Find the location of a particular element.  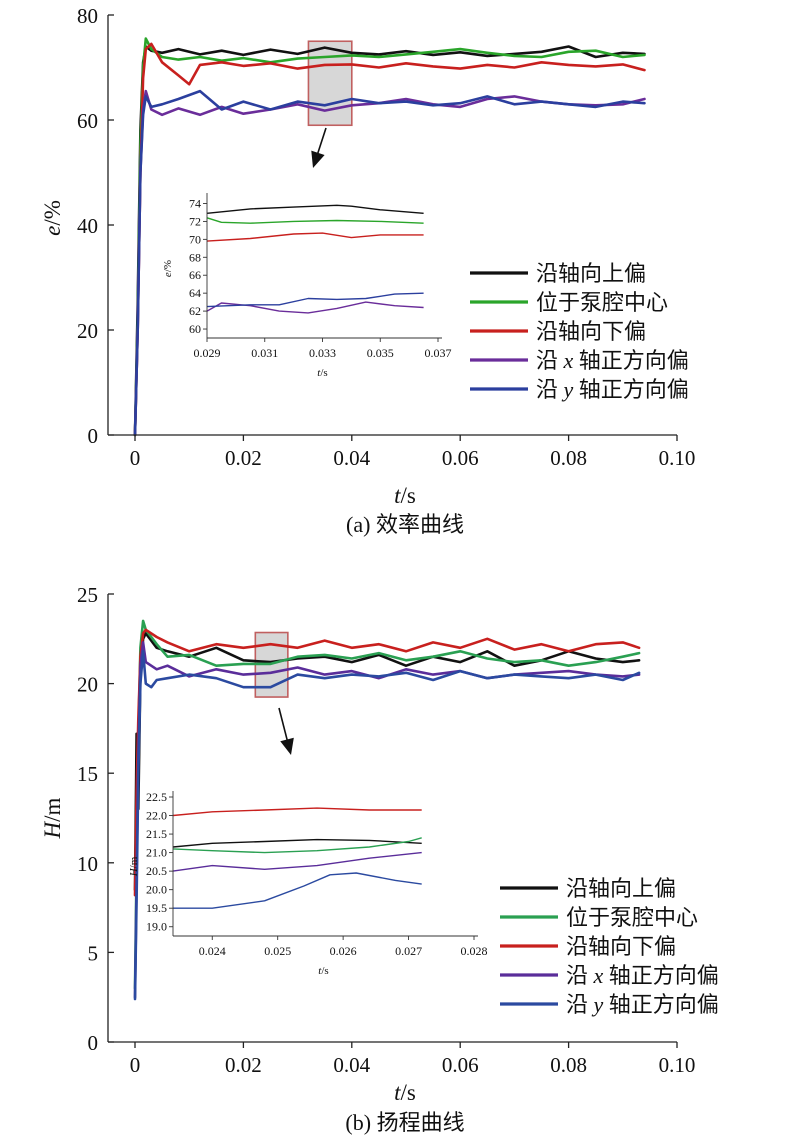

x-axis-label-var: t is located at coordinates (397, 1092).